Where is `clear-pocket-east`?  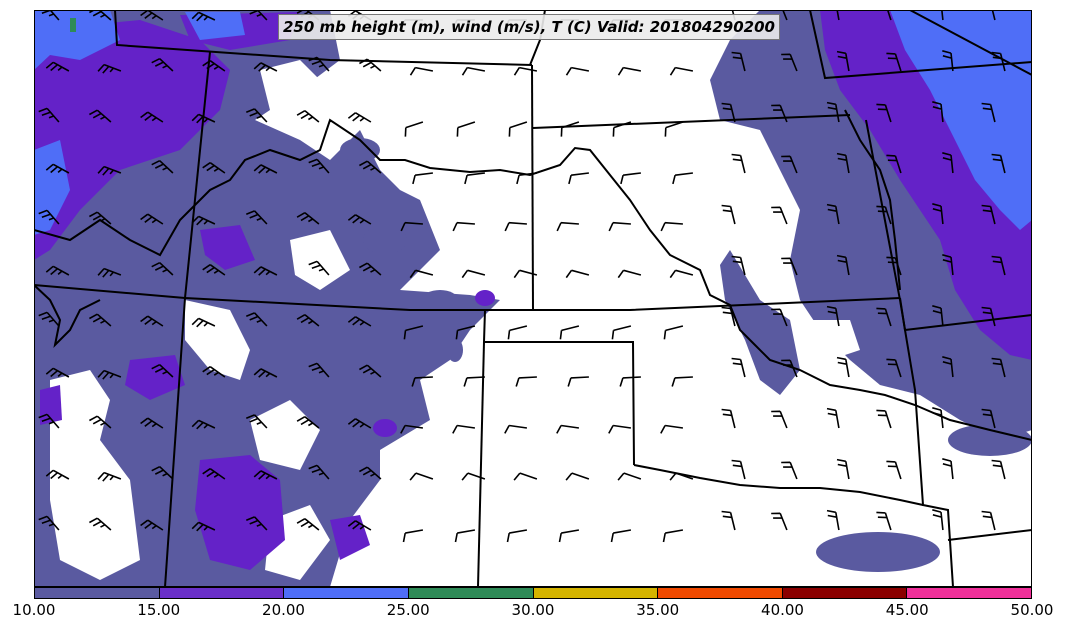
clear-pocket-east is located at coordinates (830, 340).